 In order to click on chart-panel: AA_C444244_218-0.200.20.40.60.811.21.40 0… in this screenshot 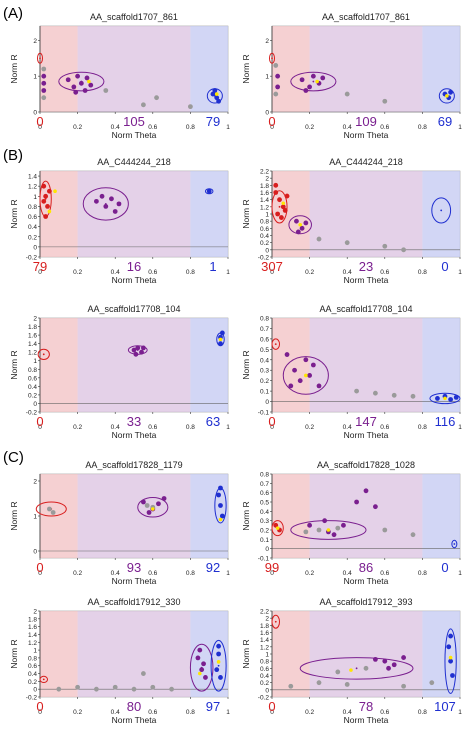, I will do `click(119, 221)`.